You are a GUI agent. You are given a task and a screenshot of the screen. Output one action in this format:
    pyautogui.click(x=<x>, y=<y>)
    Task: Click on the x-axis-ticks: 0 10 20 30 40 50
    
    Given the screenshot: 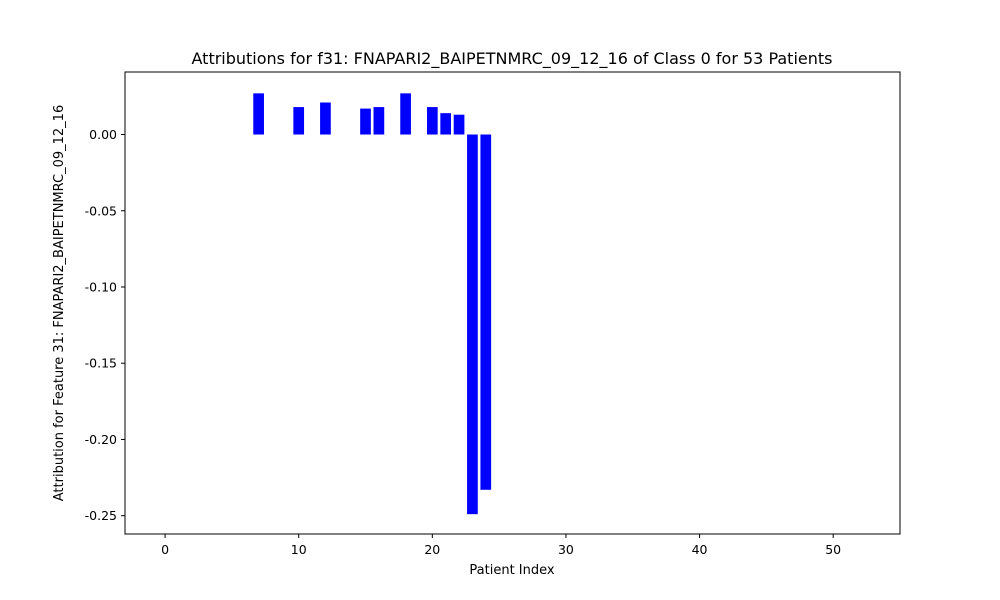 What is the action you would take?
    pyautogui.click(x=501, y=545)
    